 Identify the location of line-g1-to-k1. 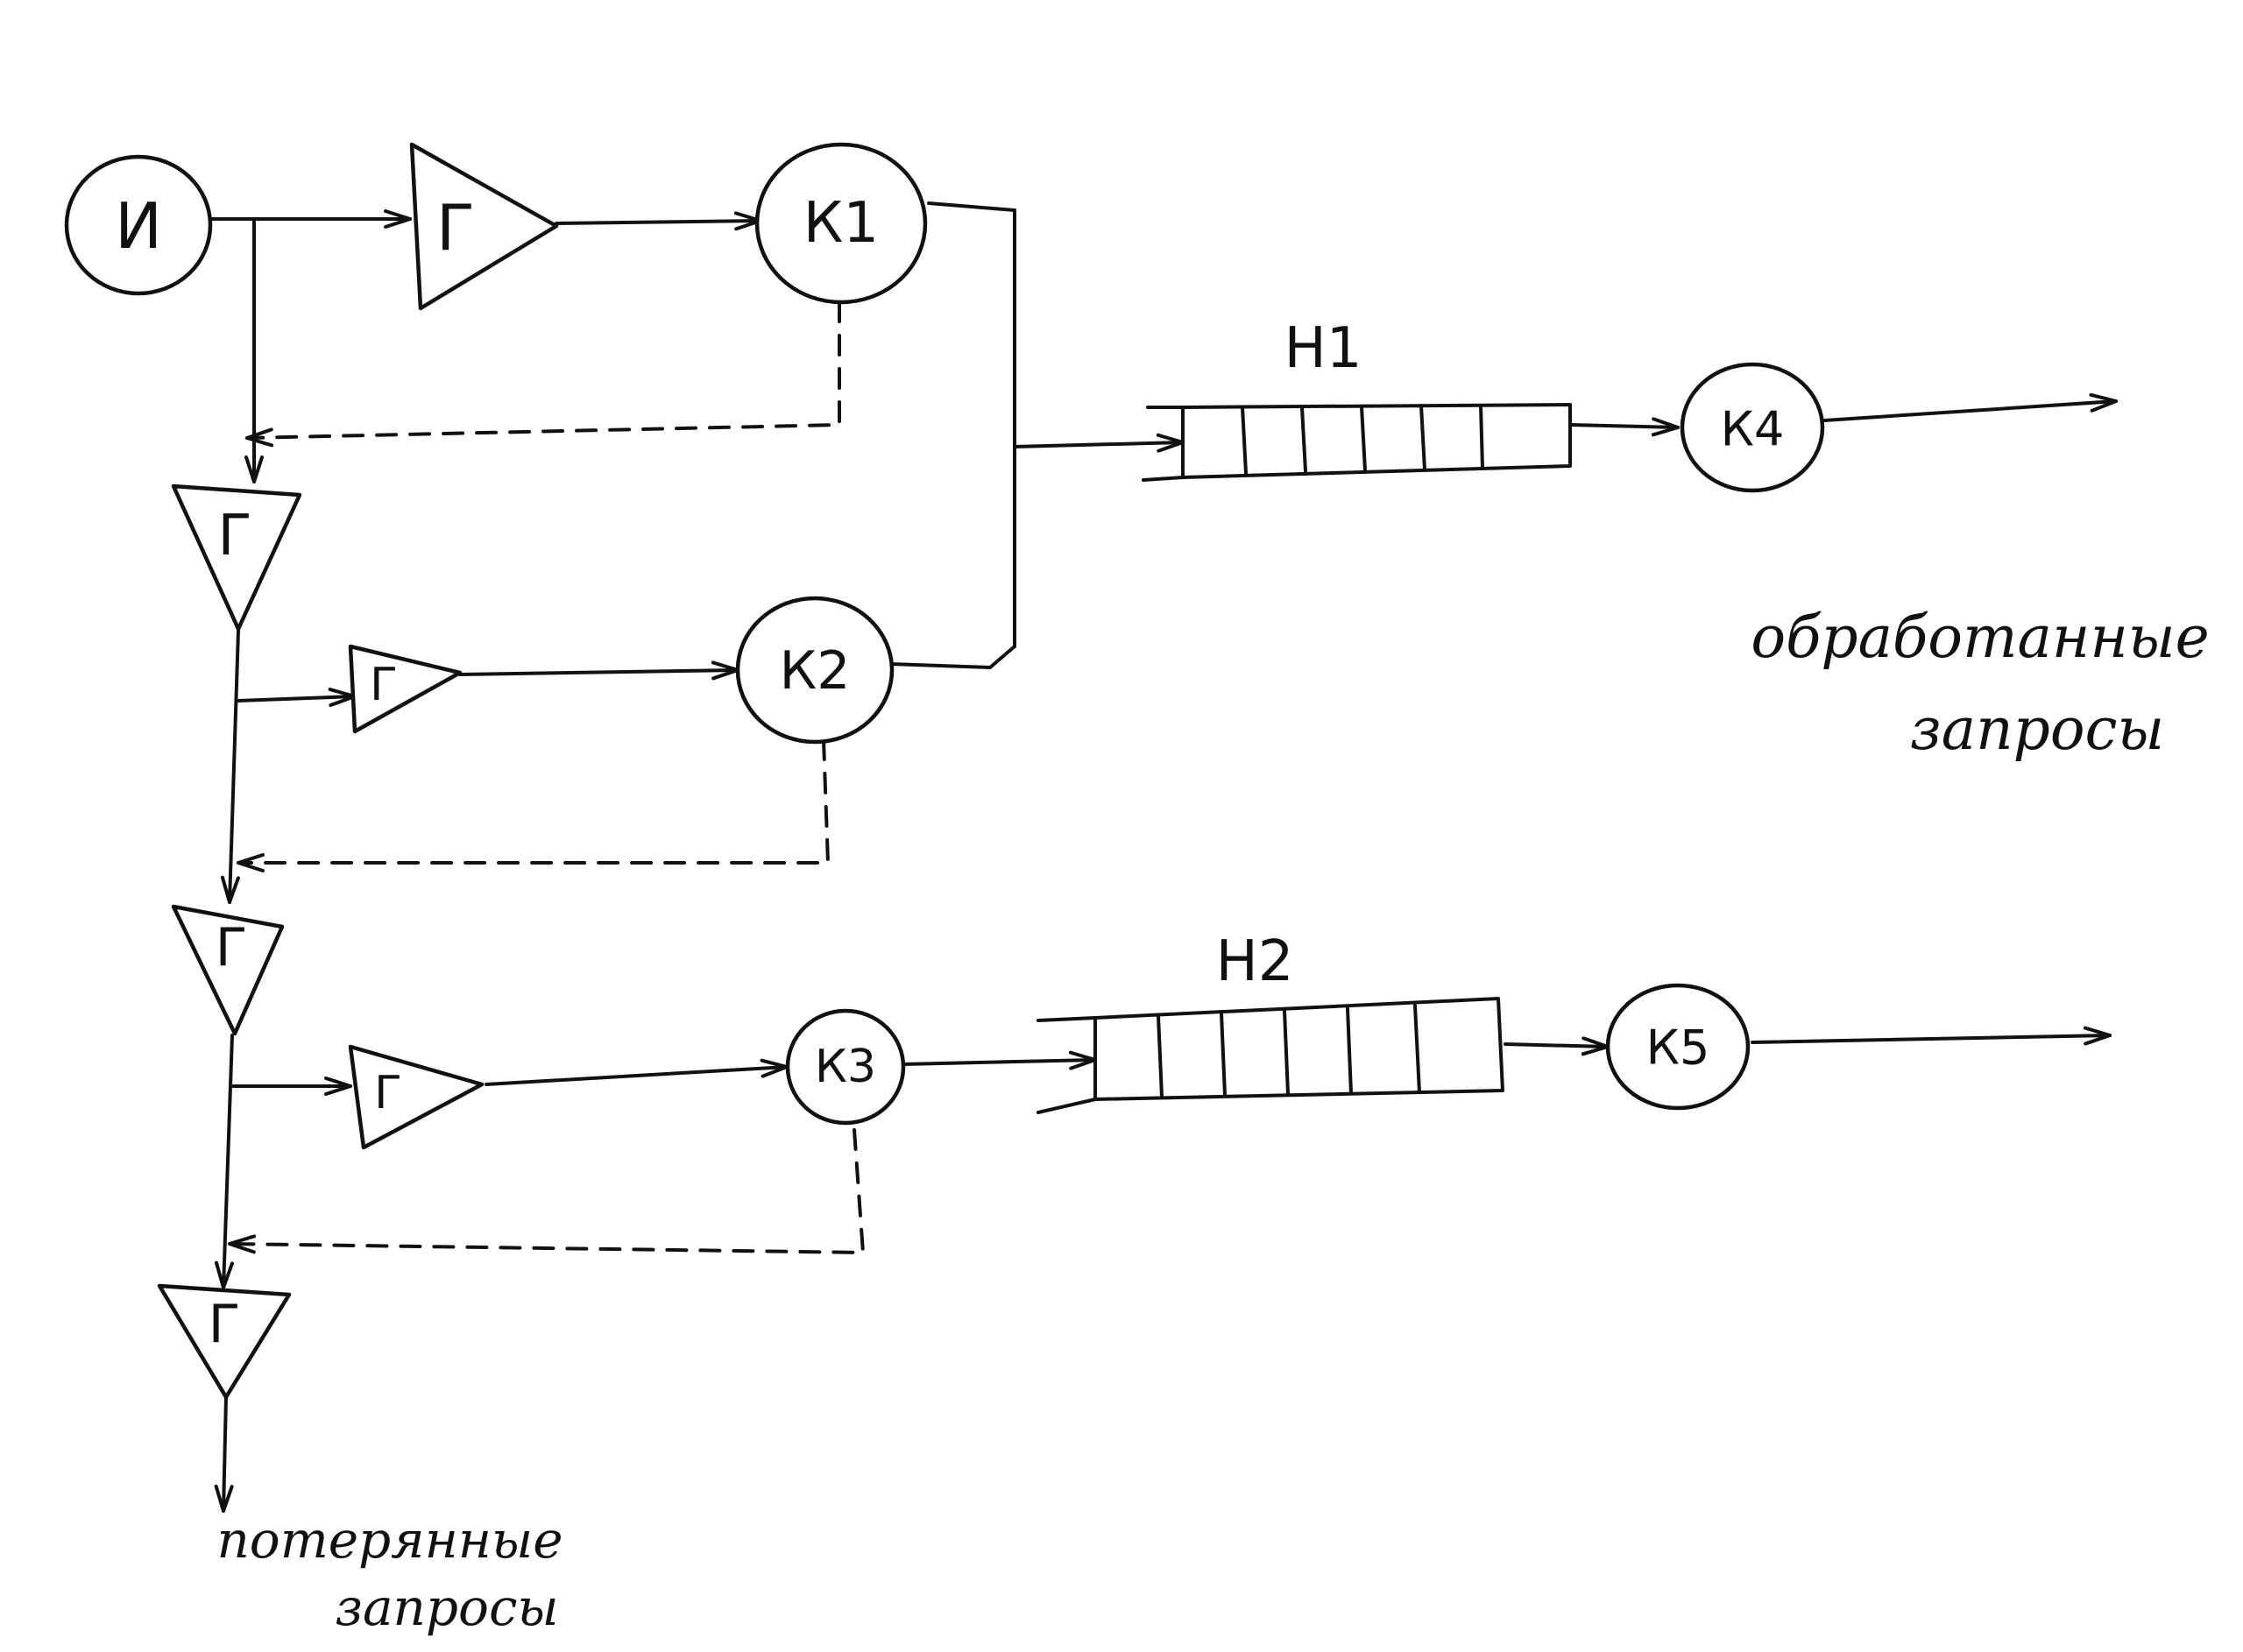
(659, 221).